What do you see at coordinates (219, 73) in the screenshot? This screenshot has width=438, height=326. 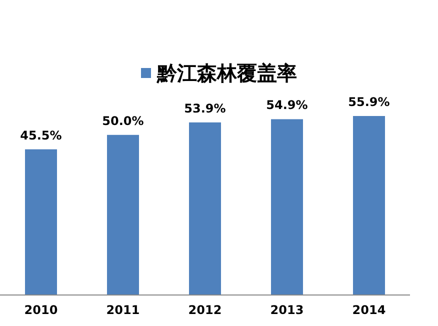 I see `legend: 黔江森林覆盖率` at bounding box center [219, 73].